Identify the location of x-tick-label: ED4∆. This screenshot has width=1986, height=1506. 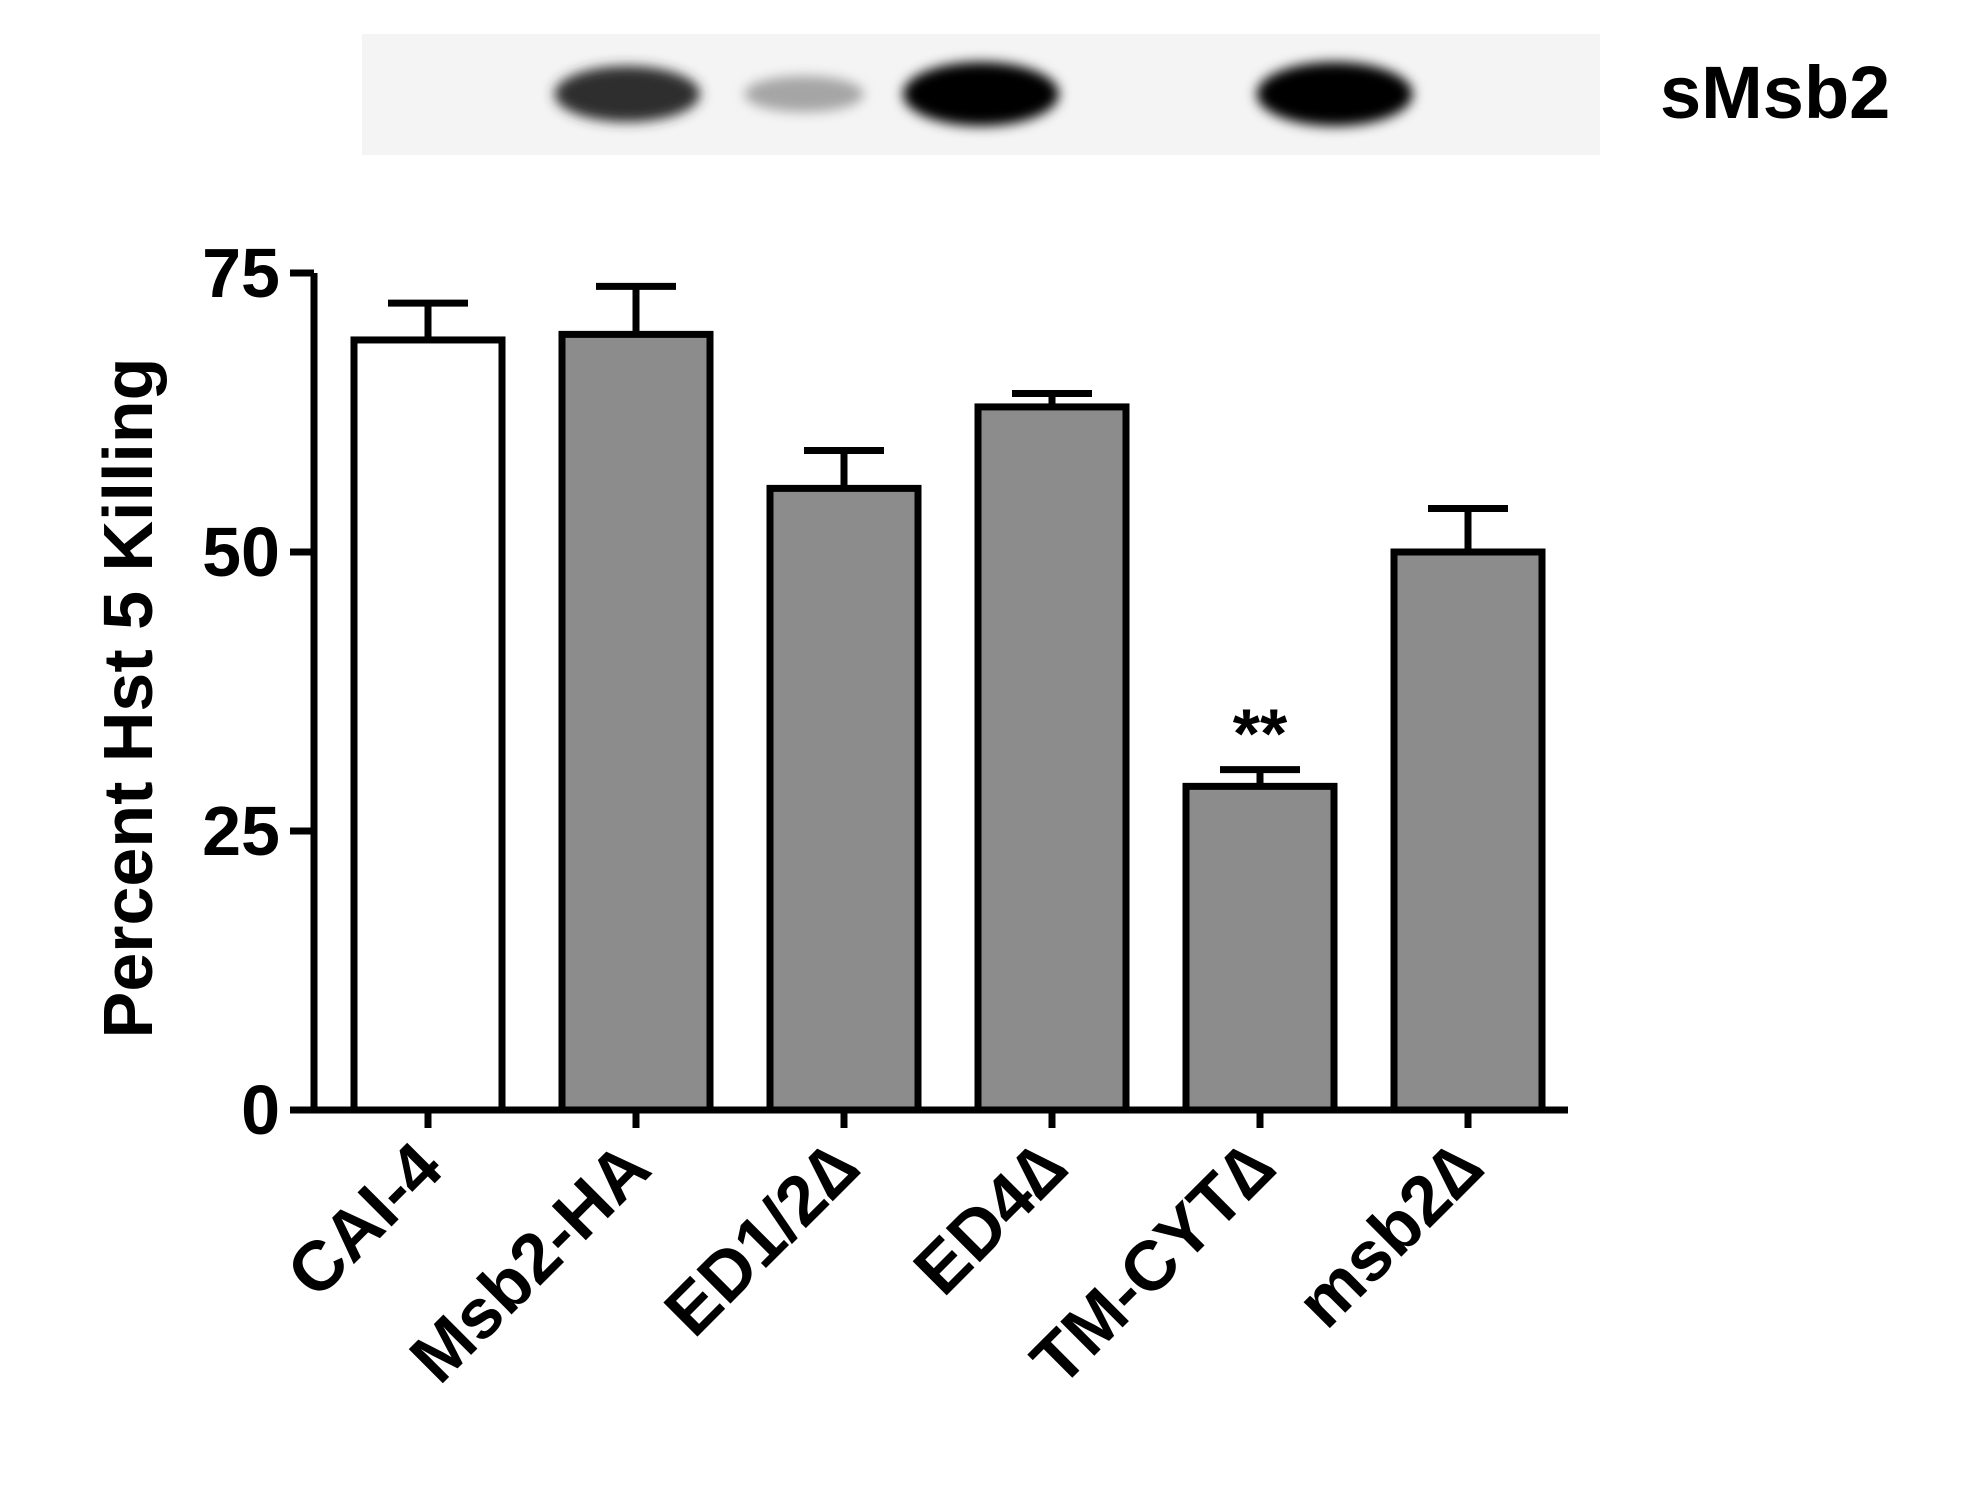
(990, 1218).